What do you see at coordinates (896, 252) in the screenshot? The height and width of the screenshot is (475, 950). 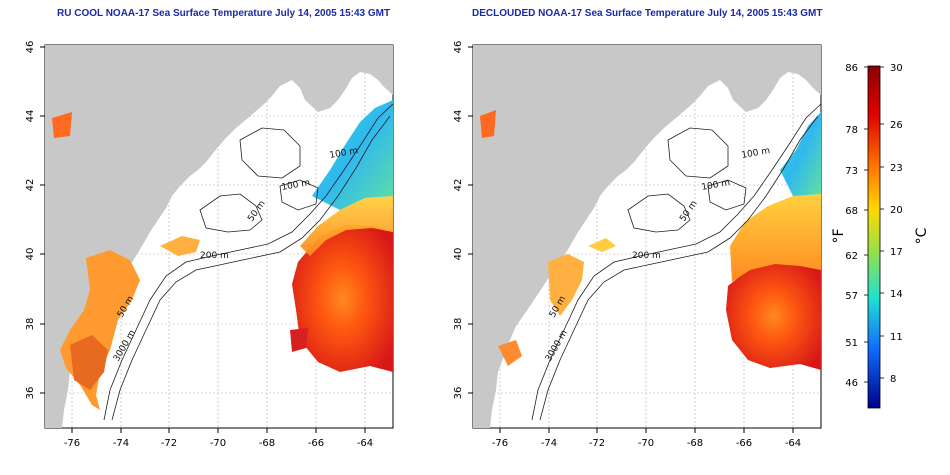 I see `c-tick-label: 17` at bounding box center [896, 252].